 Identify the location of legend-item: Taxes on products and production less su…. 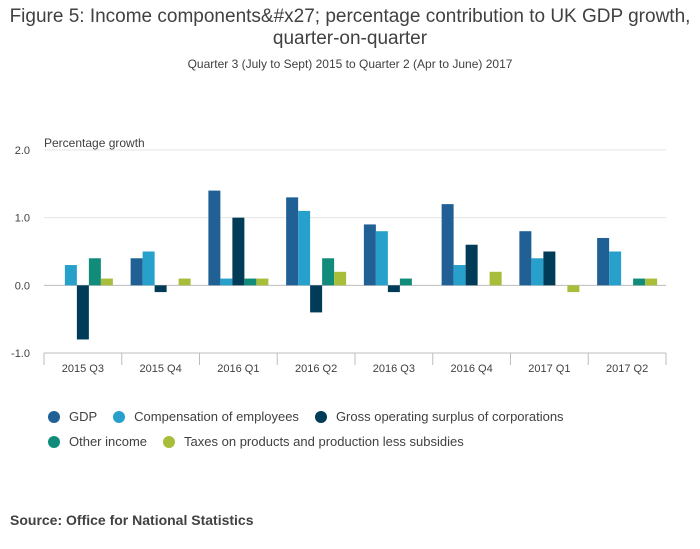
(313, 441).